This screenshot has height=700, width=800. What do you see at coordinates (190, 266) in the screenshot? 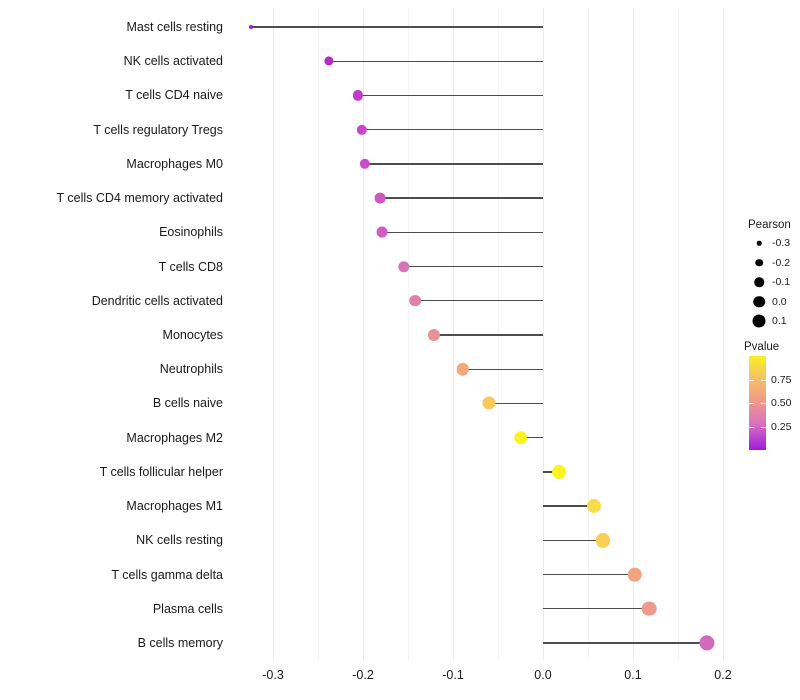
I see `y-axis-tick-label: T cells CD8` at bounding box center [190, 266].